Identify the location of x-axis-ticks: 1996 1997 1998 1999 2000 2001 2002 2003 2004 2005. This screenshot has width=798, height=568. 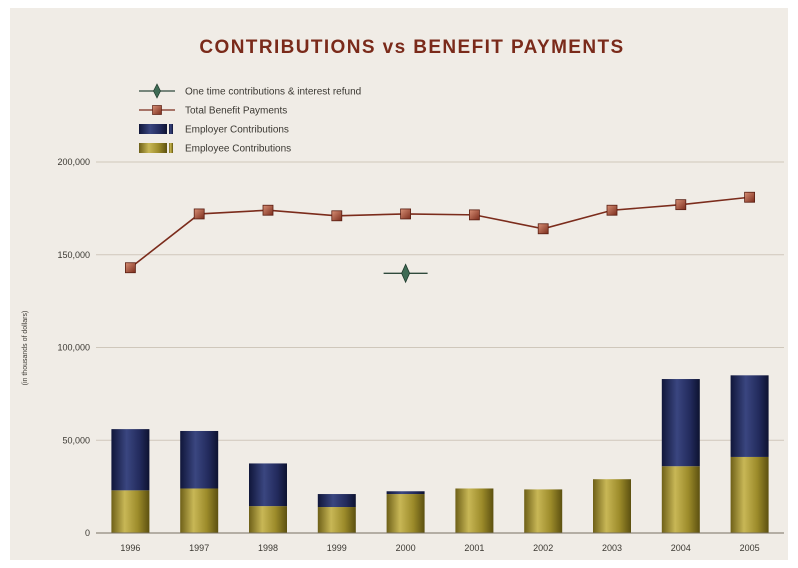
(439, 548).